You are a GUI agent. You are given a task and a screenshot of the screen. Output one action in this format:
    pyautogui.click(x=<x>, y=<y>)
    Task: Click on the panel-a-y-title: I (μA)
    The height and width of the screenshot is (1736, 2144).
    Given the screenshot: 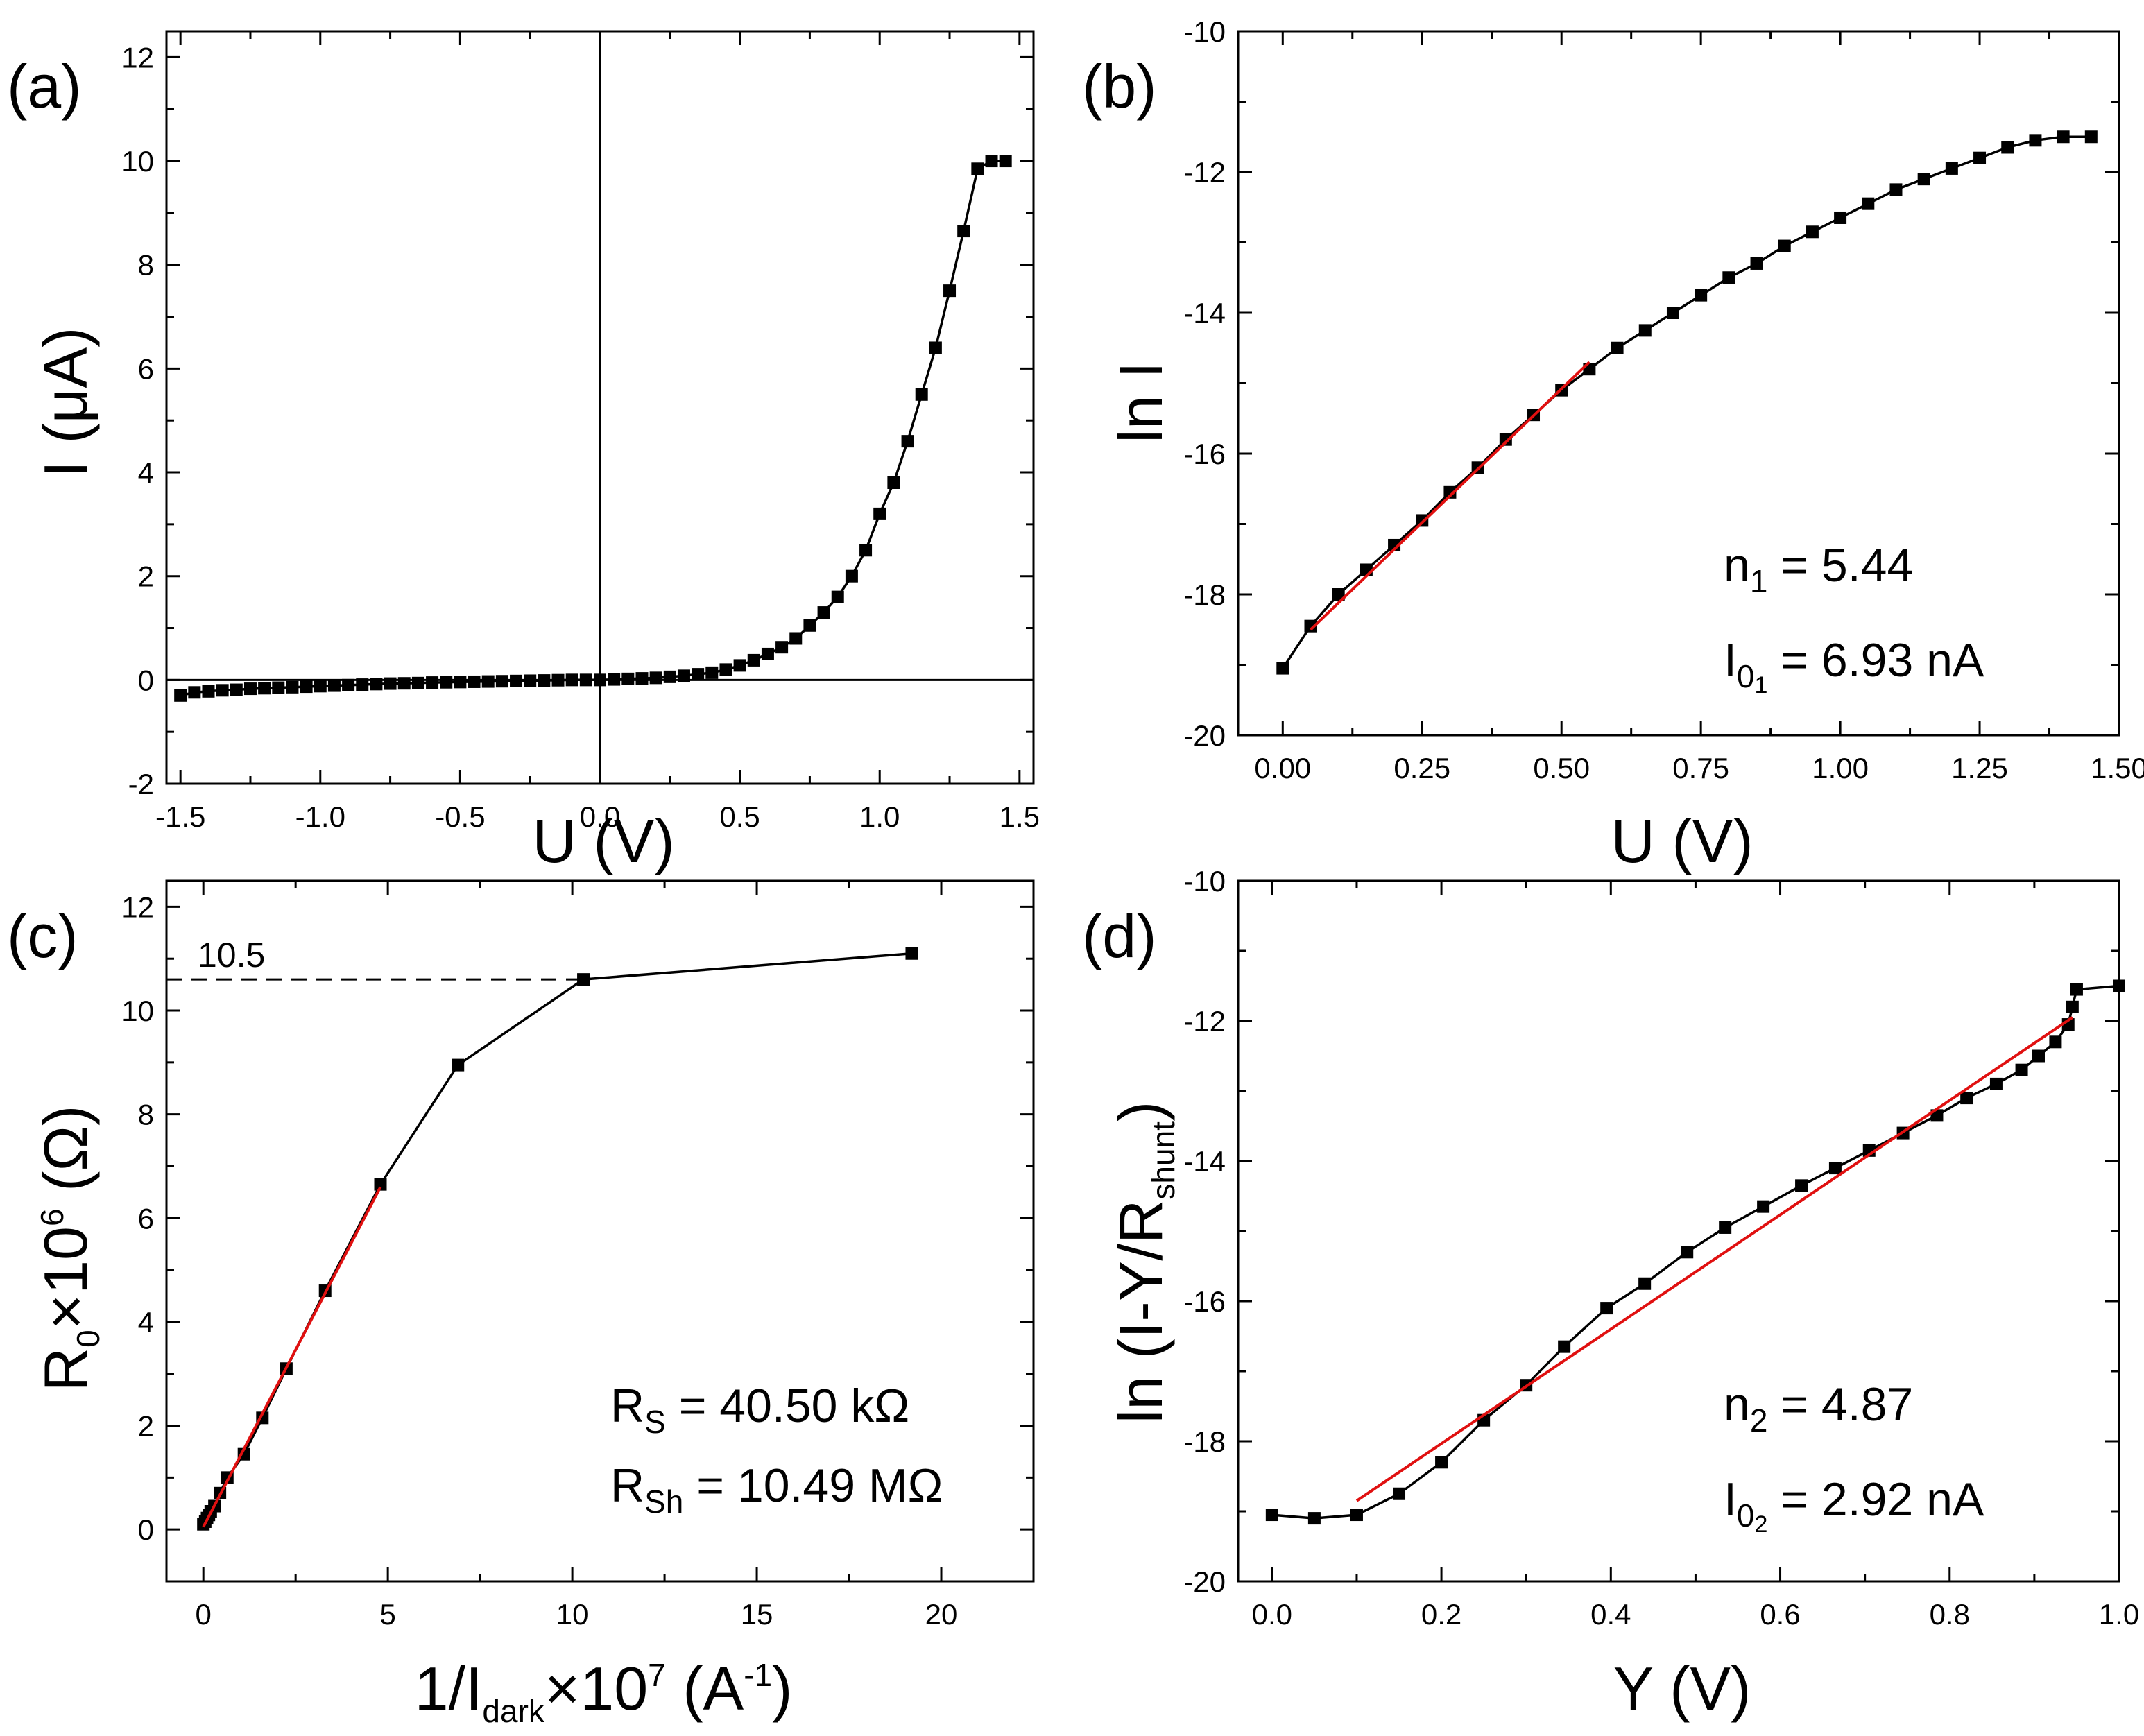 What is the action you would take?
    pyautogui.click(x=65, y=403)
    